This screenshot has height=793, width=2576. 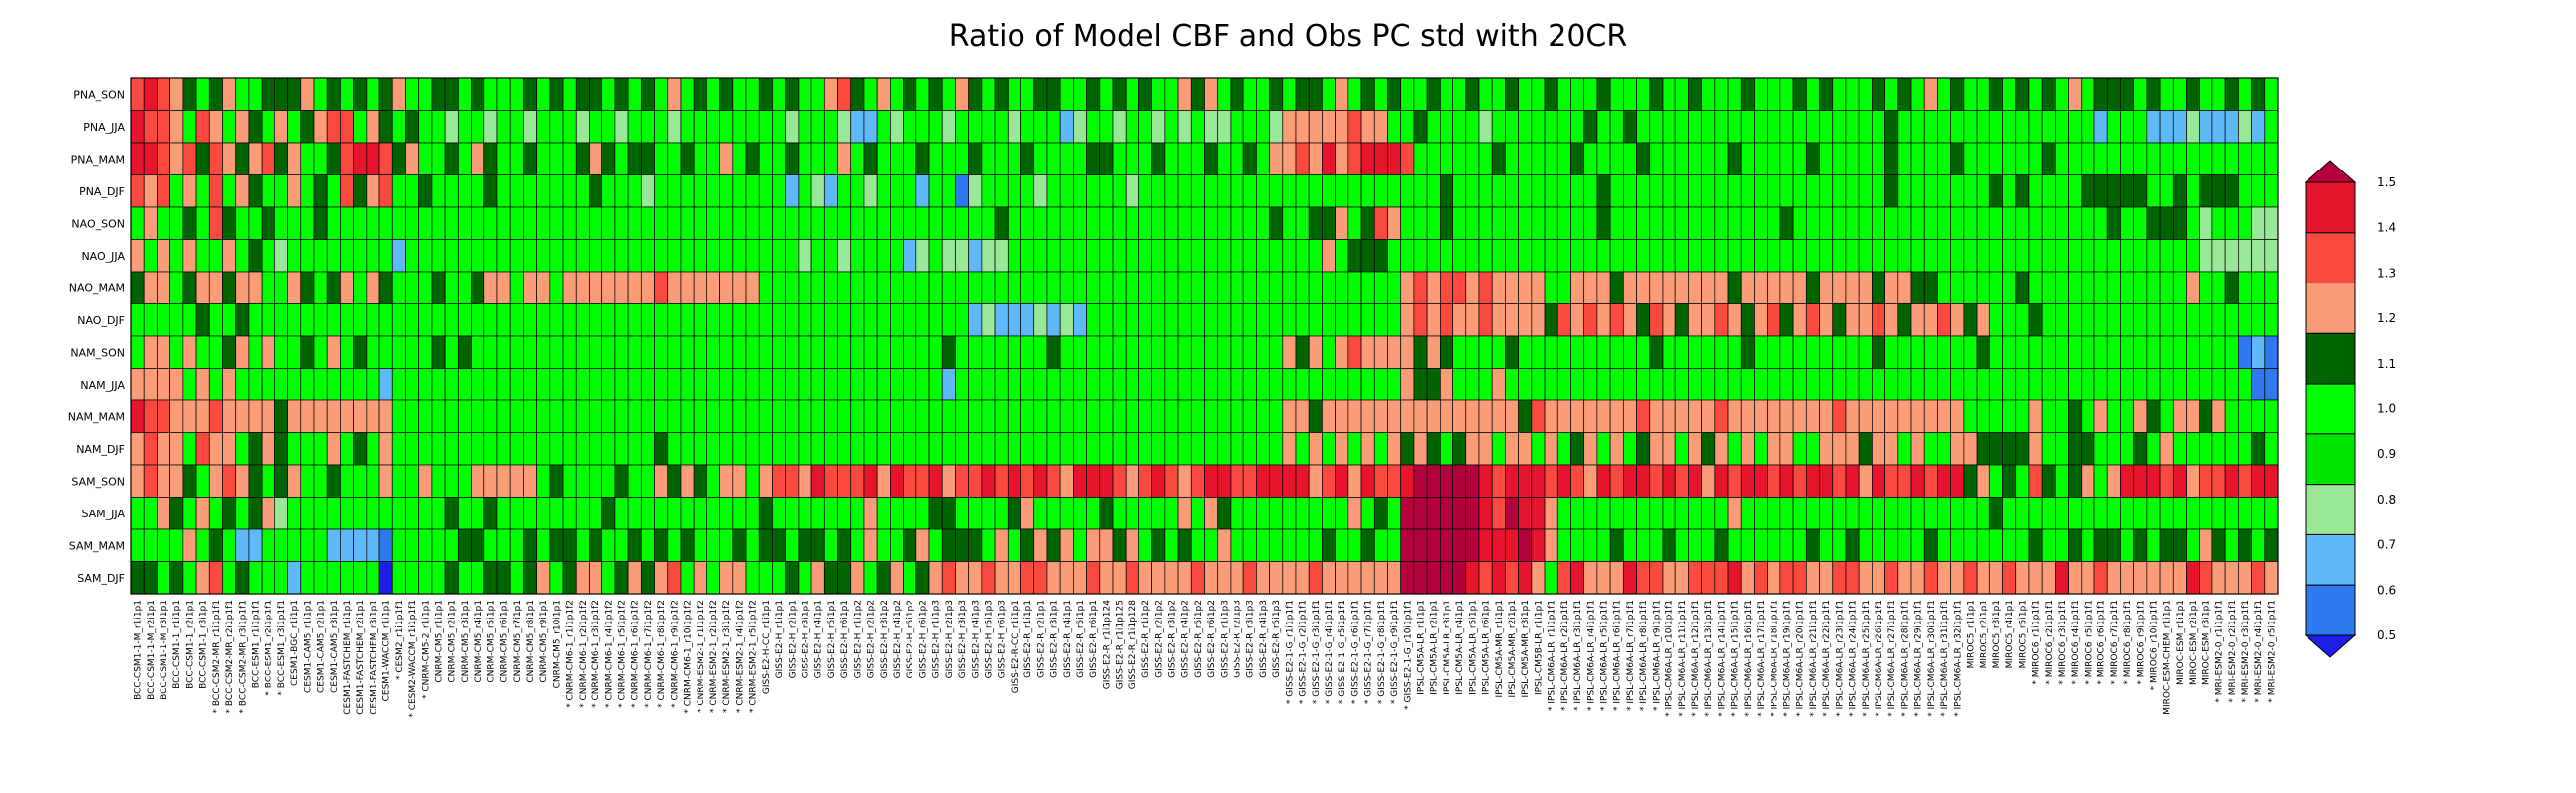 What do you see at coordinates (845, 639) in the screenshot?
I see `column-label: GISS-E2-H_r6i1p1` at bounding box center [845, 639].